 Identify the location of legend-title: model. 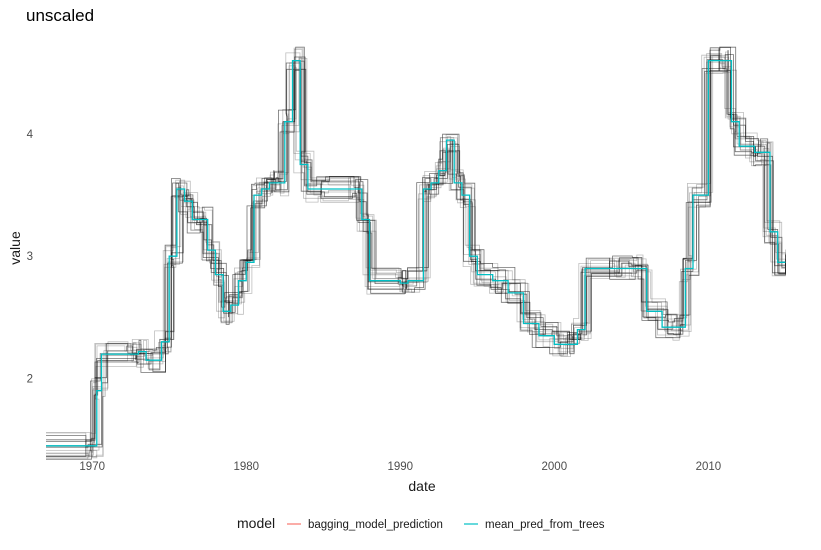
(256, 523).